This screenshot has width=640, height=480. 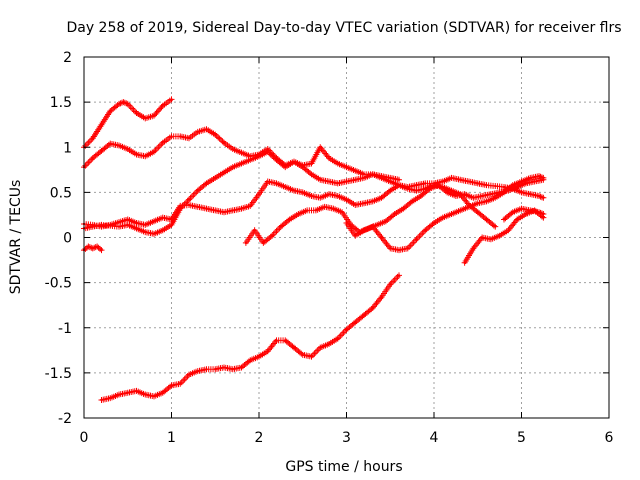 I want to click on y-tick-label: 0.5, so click(x=61, y=193).